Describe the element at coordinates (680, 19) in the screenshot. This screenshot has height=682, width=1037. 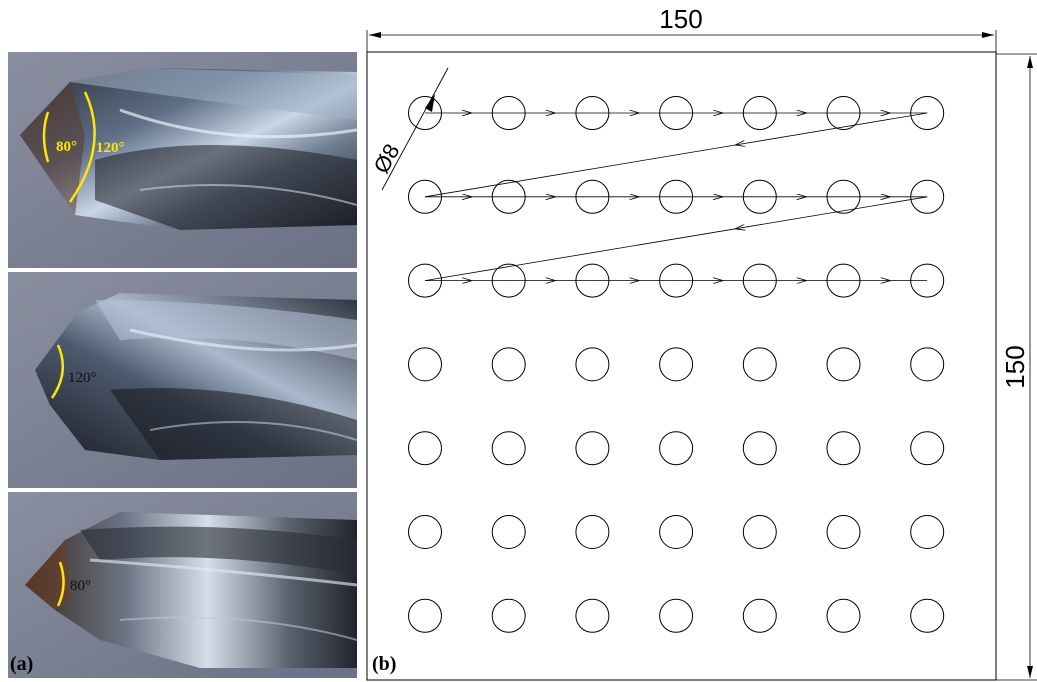
I see `width-dimension-label: 150` at that location.